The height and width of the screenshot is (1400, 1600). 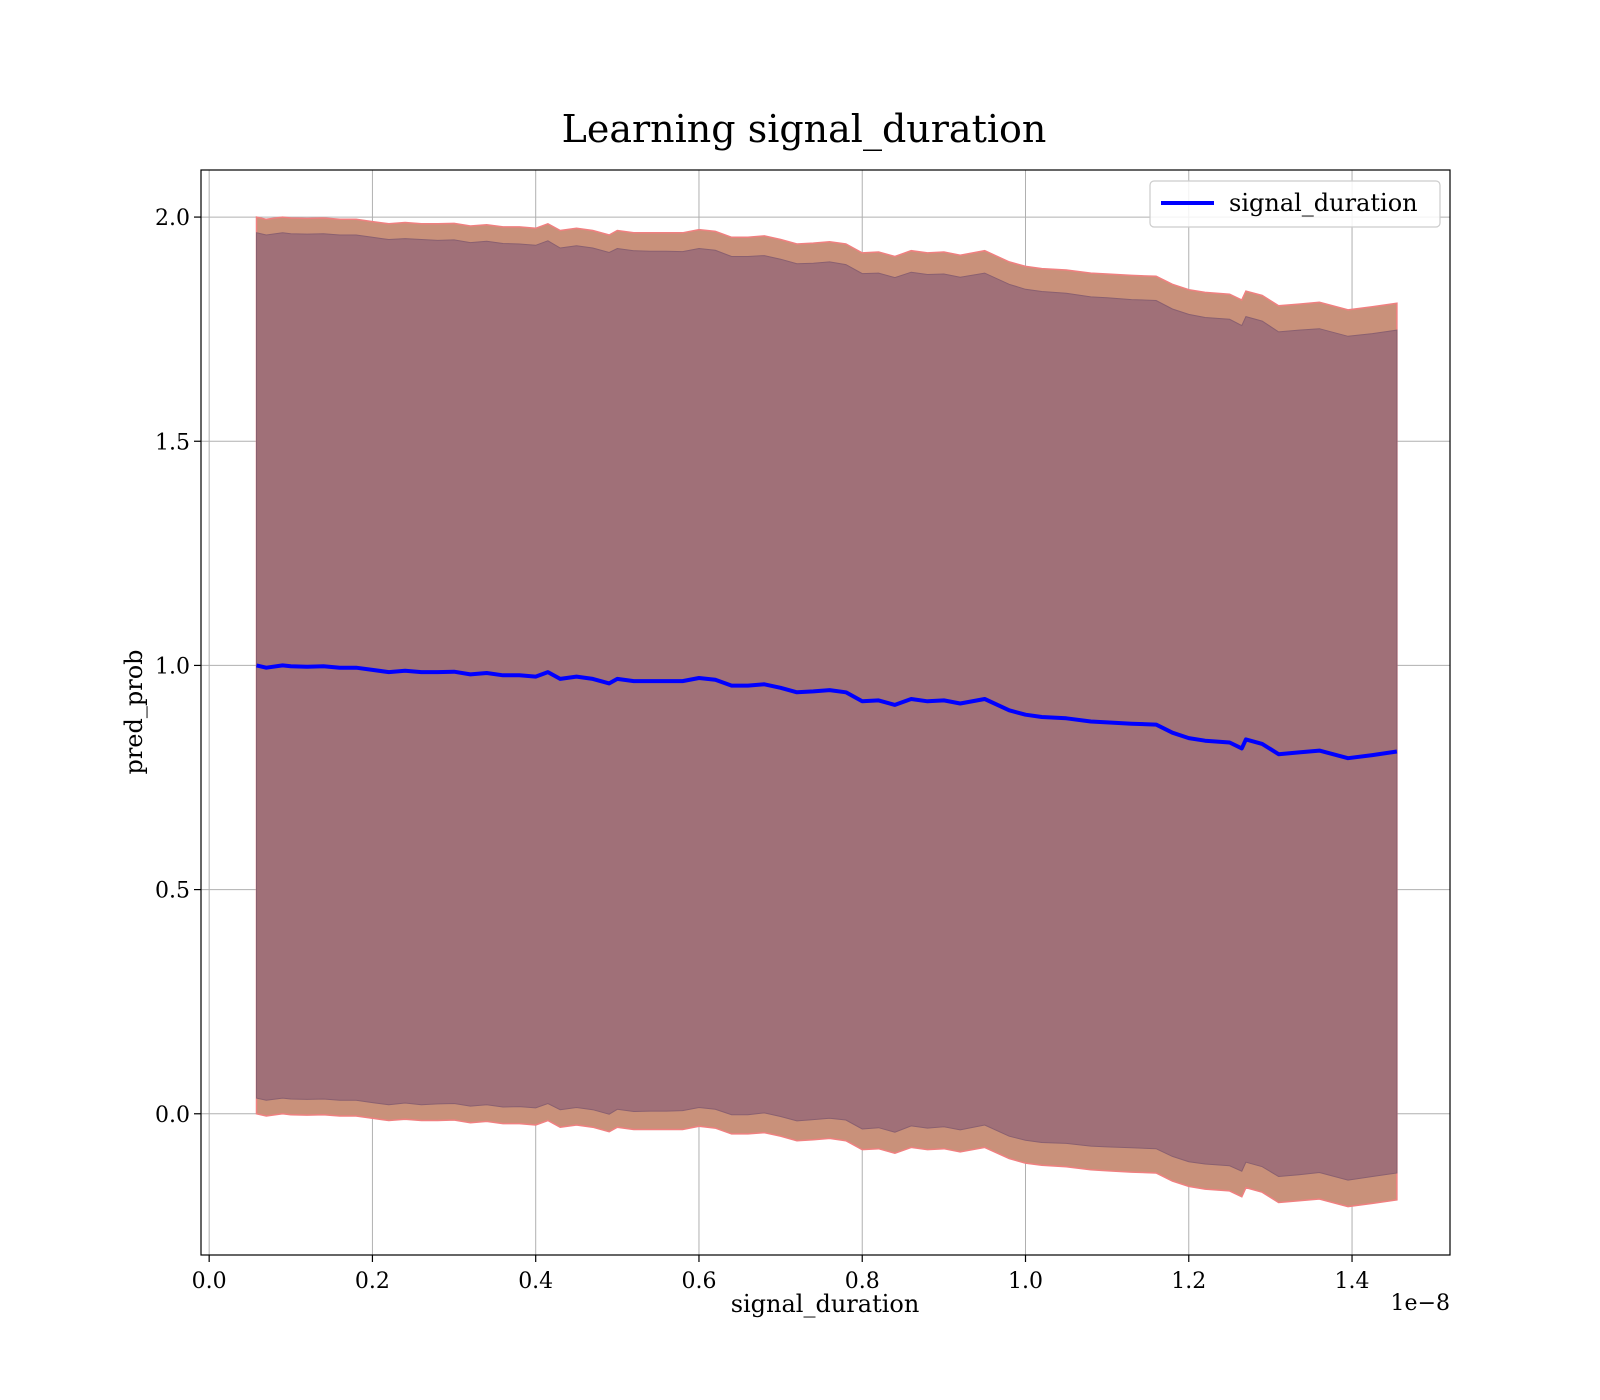 What do you see at coordinates (1188, 1281) in the screenshot?
I see `x-tick-label: 1.2` at bounding box center [1188, 1281].